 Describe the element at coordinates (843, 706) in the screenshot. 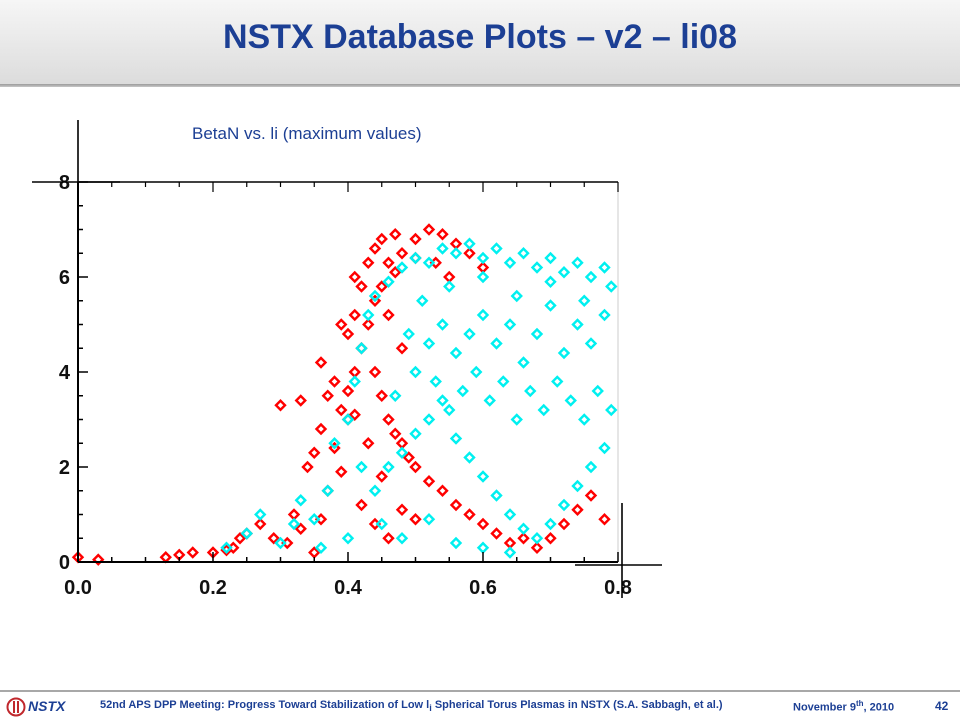

I see `footer-date: November 9th, 2010` at that location.